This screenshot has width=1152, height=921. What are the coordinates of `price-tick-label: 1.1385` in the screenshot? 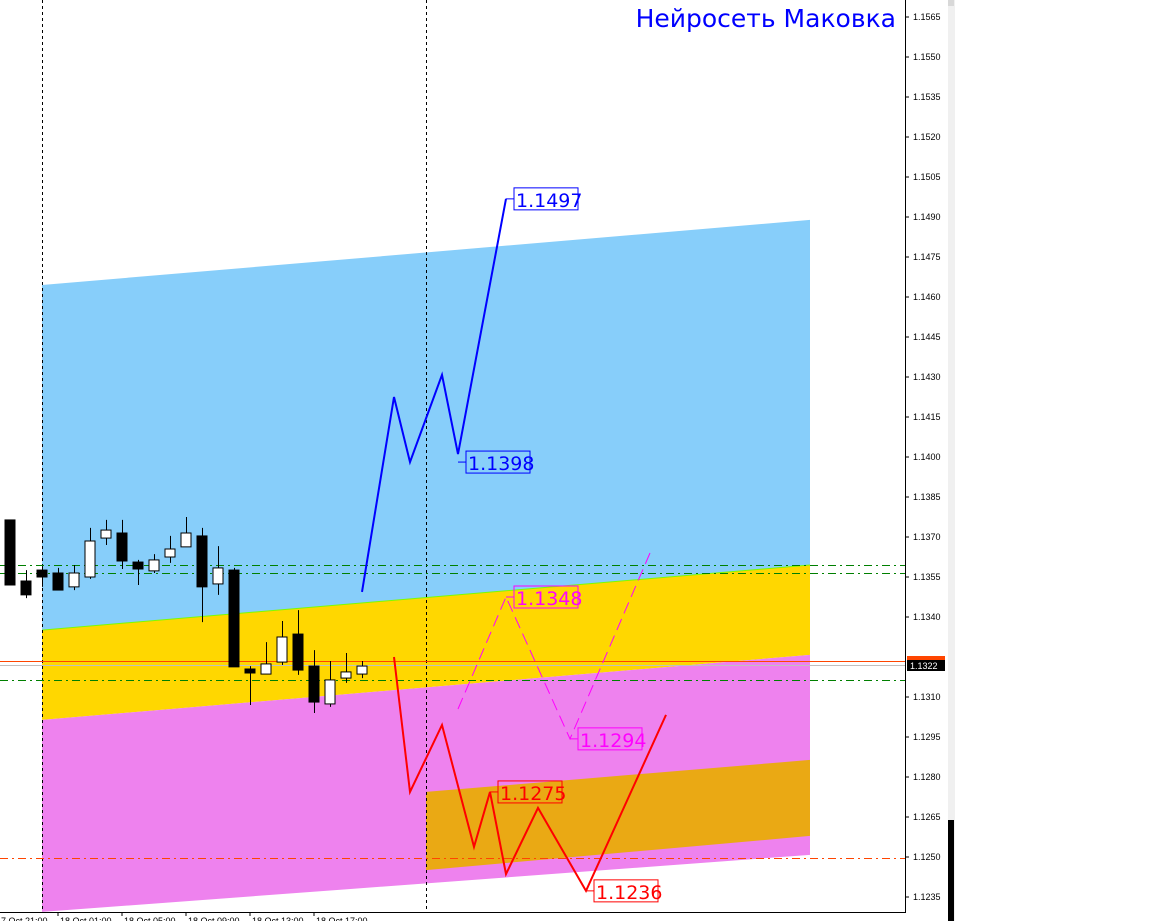 It's located at (927, 497).